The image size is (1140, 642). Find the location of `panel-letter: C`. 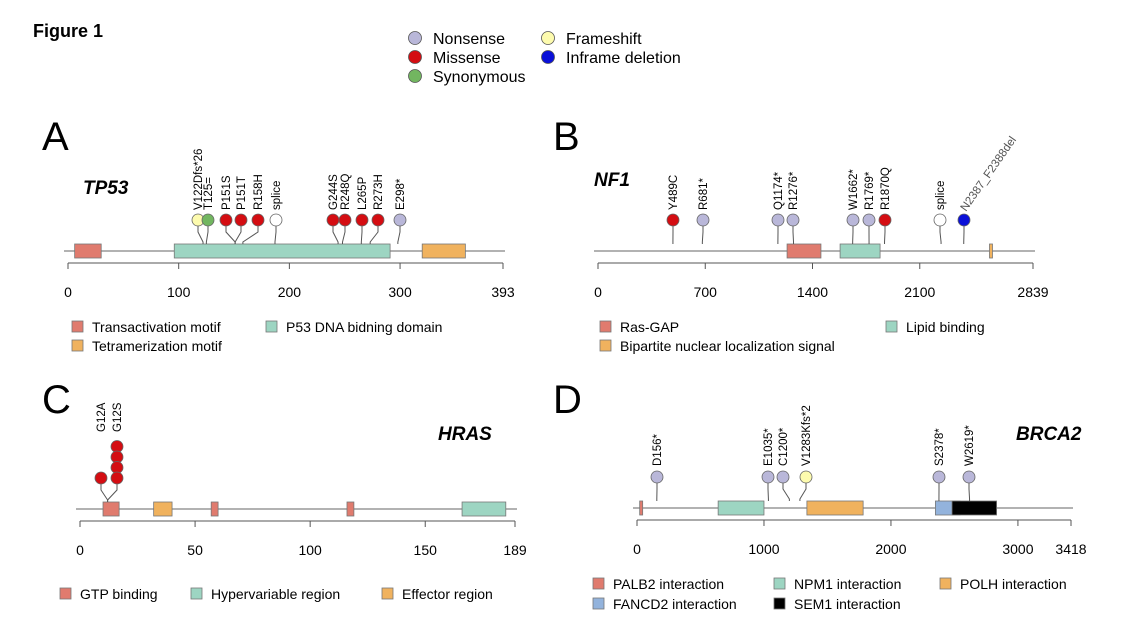

panel-letter: C is located at coordinates (56, 400).